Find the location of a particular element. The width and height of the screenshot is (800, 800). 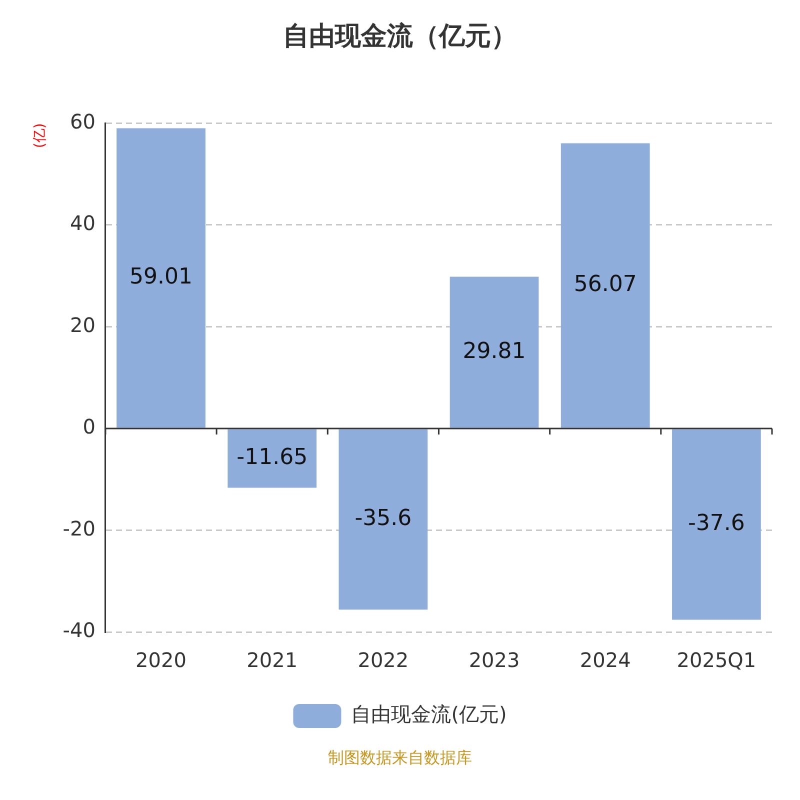

x-tick-label: 2020 is located at coordinates (161, 660).